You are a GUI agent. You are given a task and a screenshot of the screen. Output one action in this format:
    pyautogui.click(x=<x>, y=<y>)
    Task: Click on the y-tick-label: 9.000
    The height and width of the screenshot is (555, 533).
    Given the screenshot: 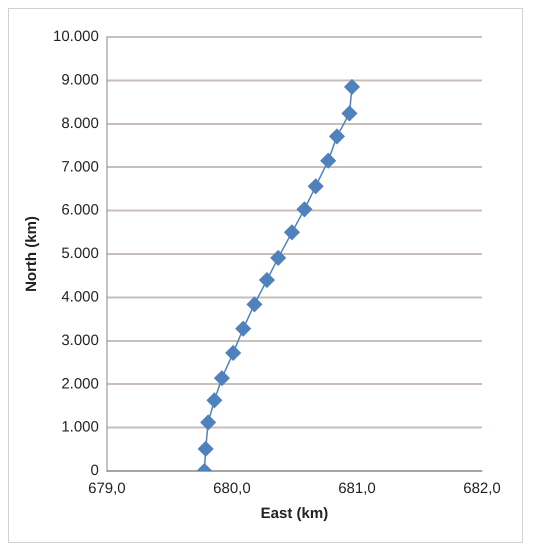 What is the action you would take?
    pyautogui.click(x=80, y=80)
    